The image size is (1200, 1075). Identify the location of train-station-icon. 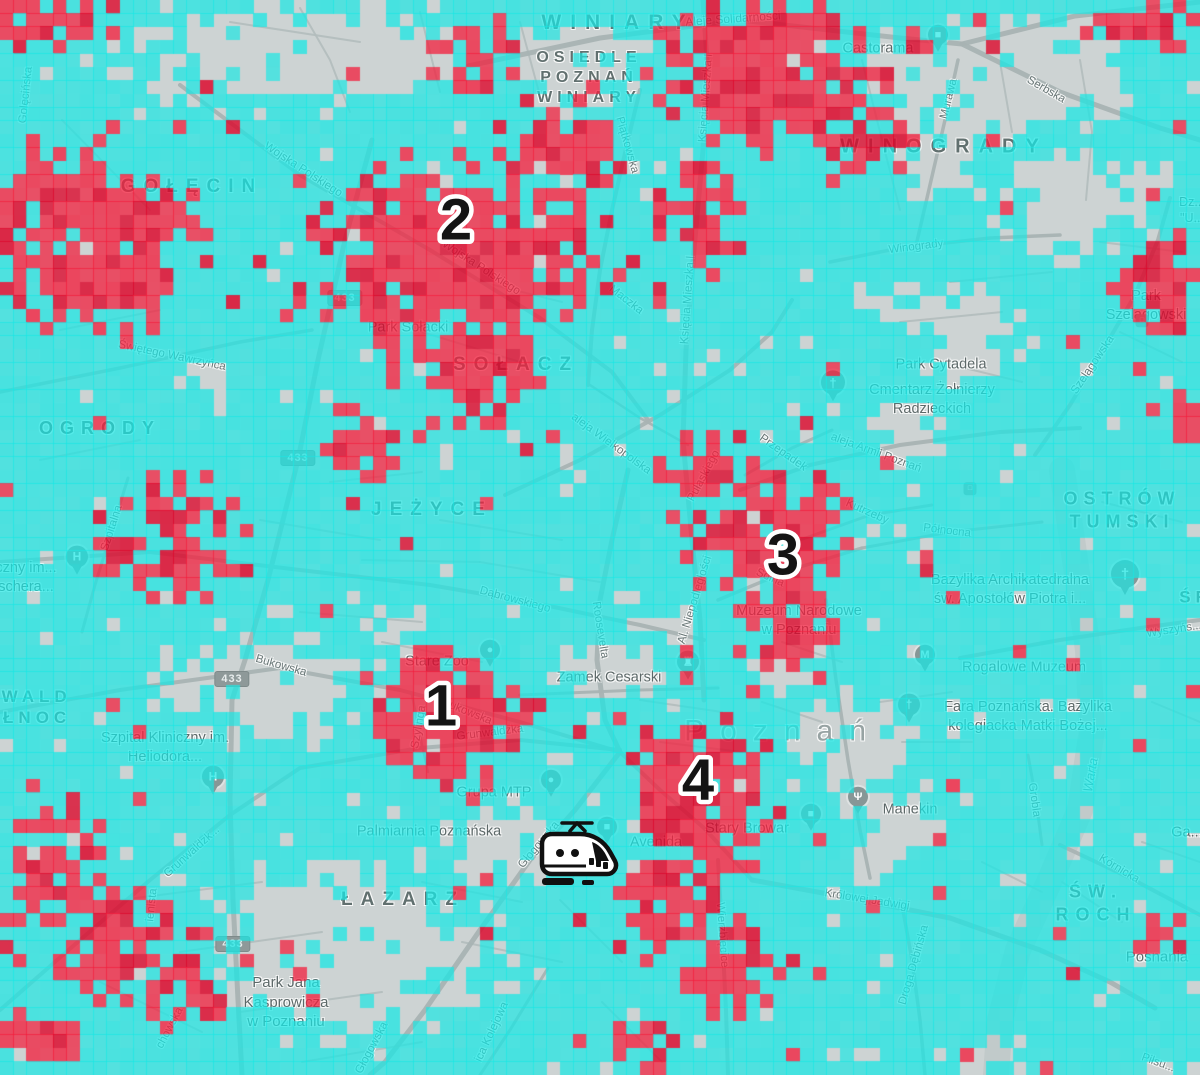
(576, 853).